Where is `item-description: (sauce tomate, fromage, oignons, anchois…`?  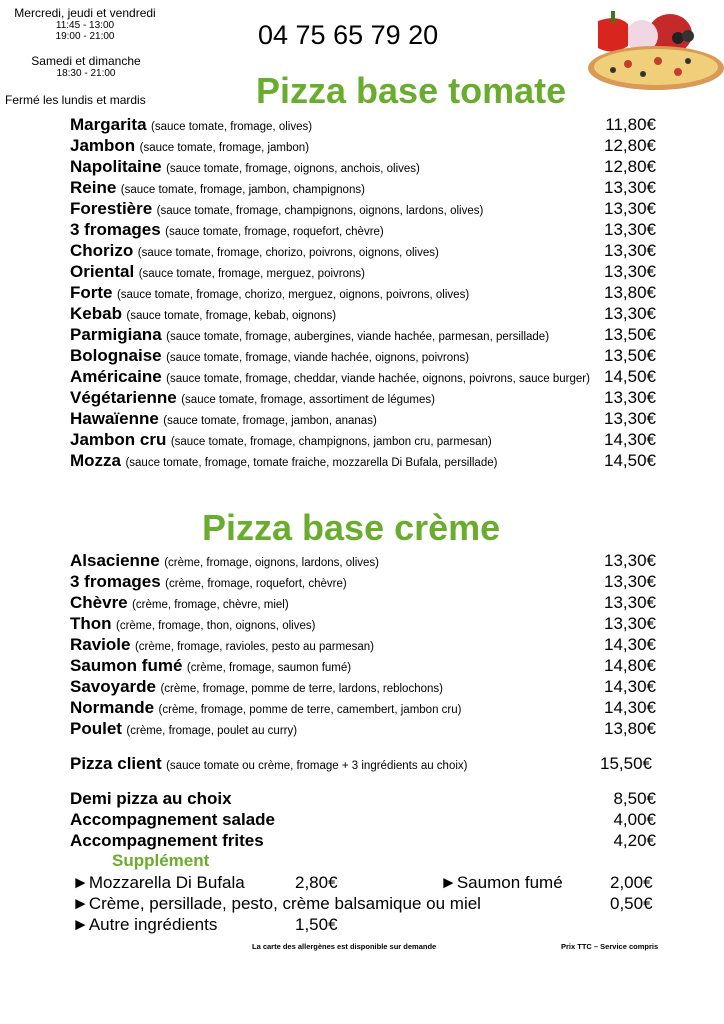 item-description: (sauce tomate, fromage, oignons, anchois… is located at coordinates (293, 169).